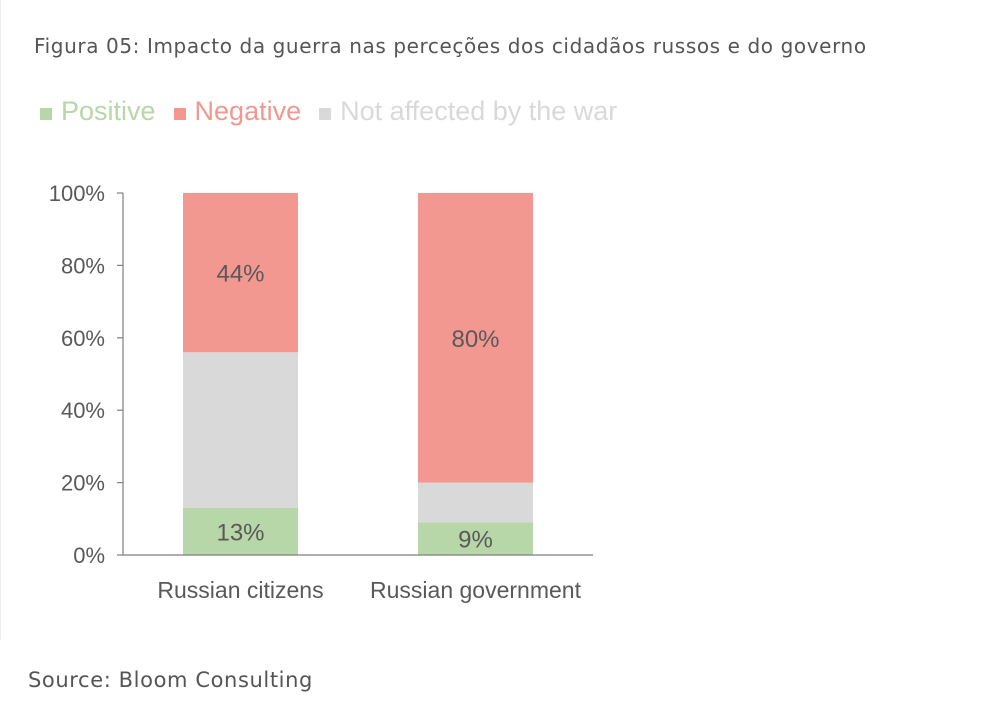 The image size is (1000, 715). I want to click on legend-item-not-affected: Not affected by the war, so click(468, 111).